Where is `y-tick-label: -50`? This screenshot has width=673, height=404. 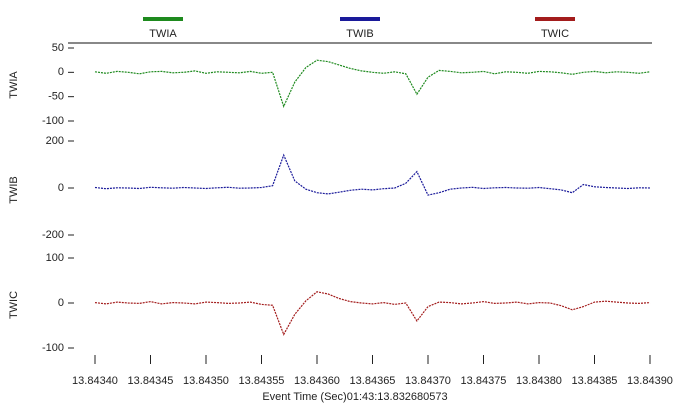
y-tick-label: -50 is located at coordinates (56, 97).